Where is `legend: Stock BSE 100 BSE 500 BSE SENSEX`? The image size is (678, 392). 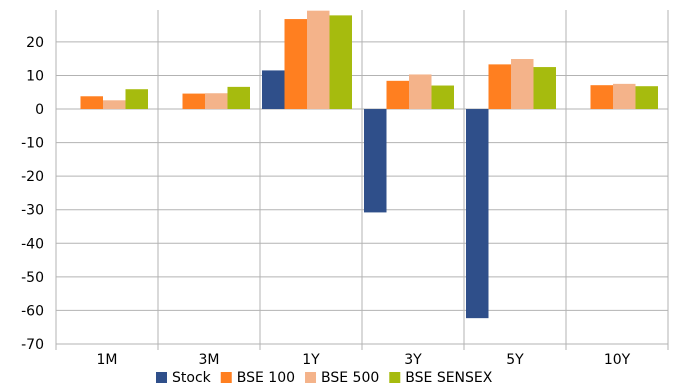 legend: Stock BSE 100 BSE 500 BSE SENSEX is located at coordinates (324, 378).